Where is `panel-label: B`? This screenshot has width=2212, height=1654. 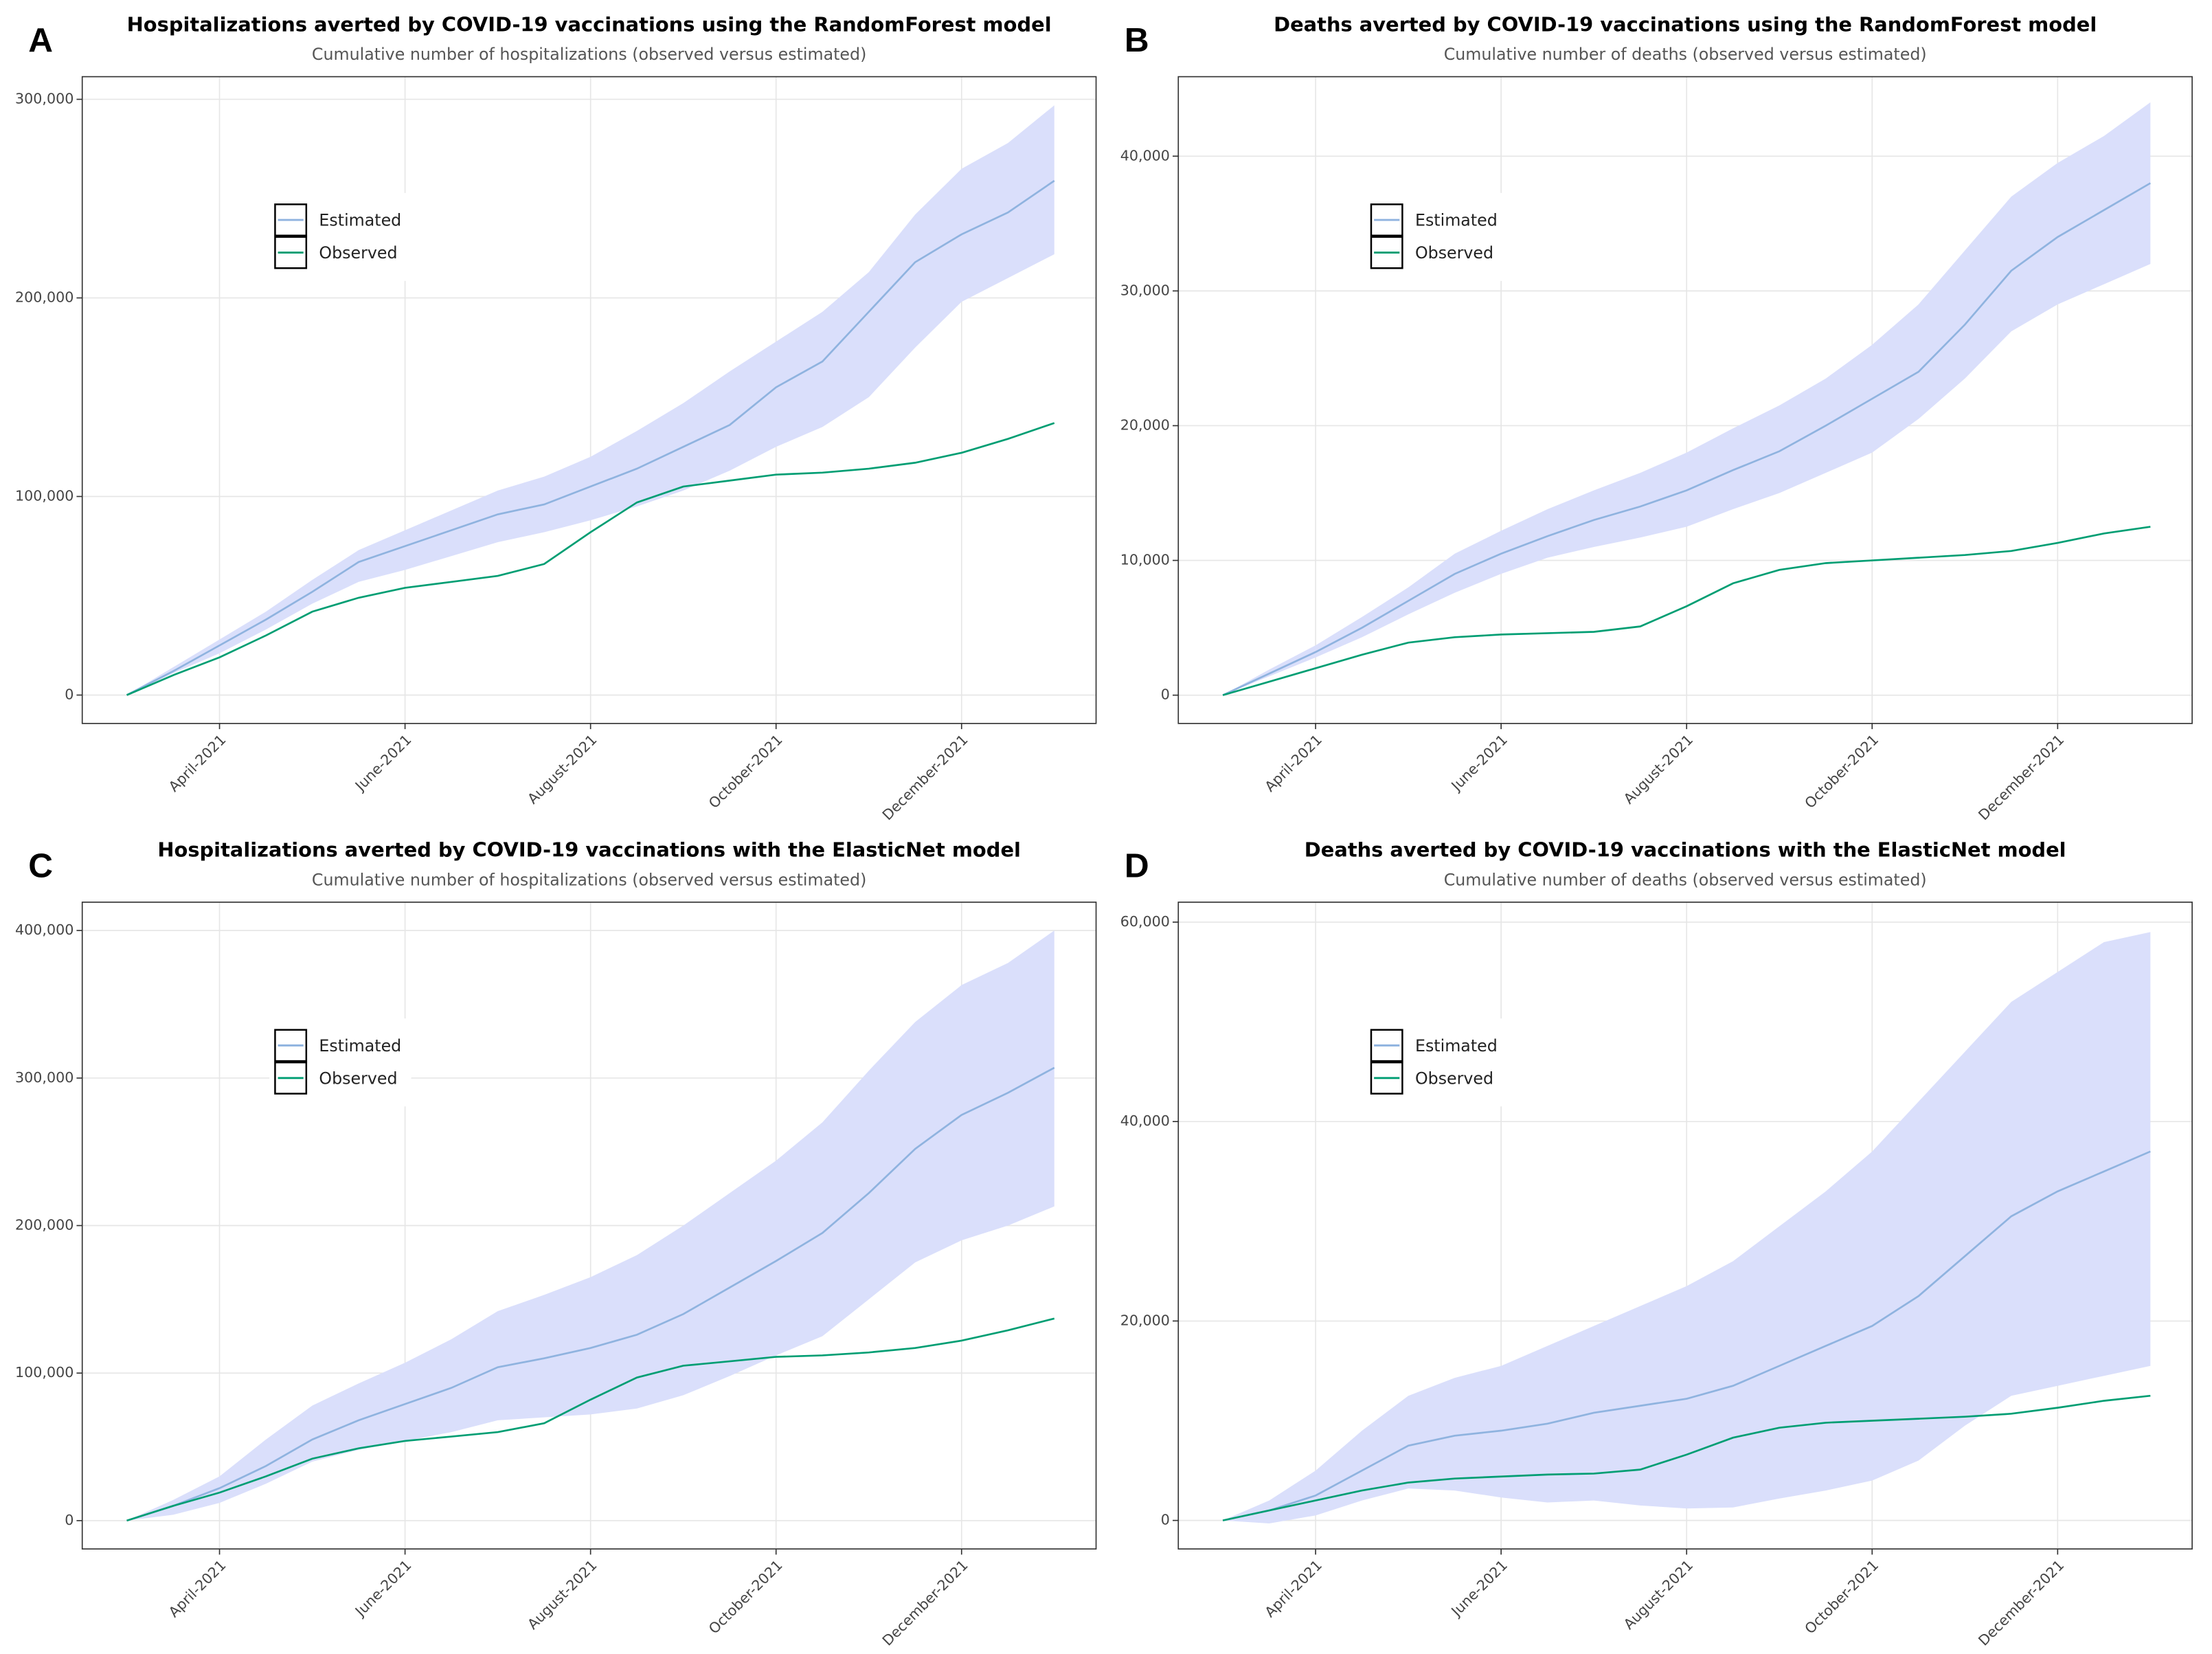 panel-label: B is located at coordinates (1137, 40).